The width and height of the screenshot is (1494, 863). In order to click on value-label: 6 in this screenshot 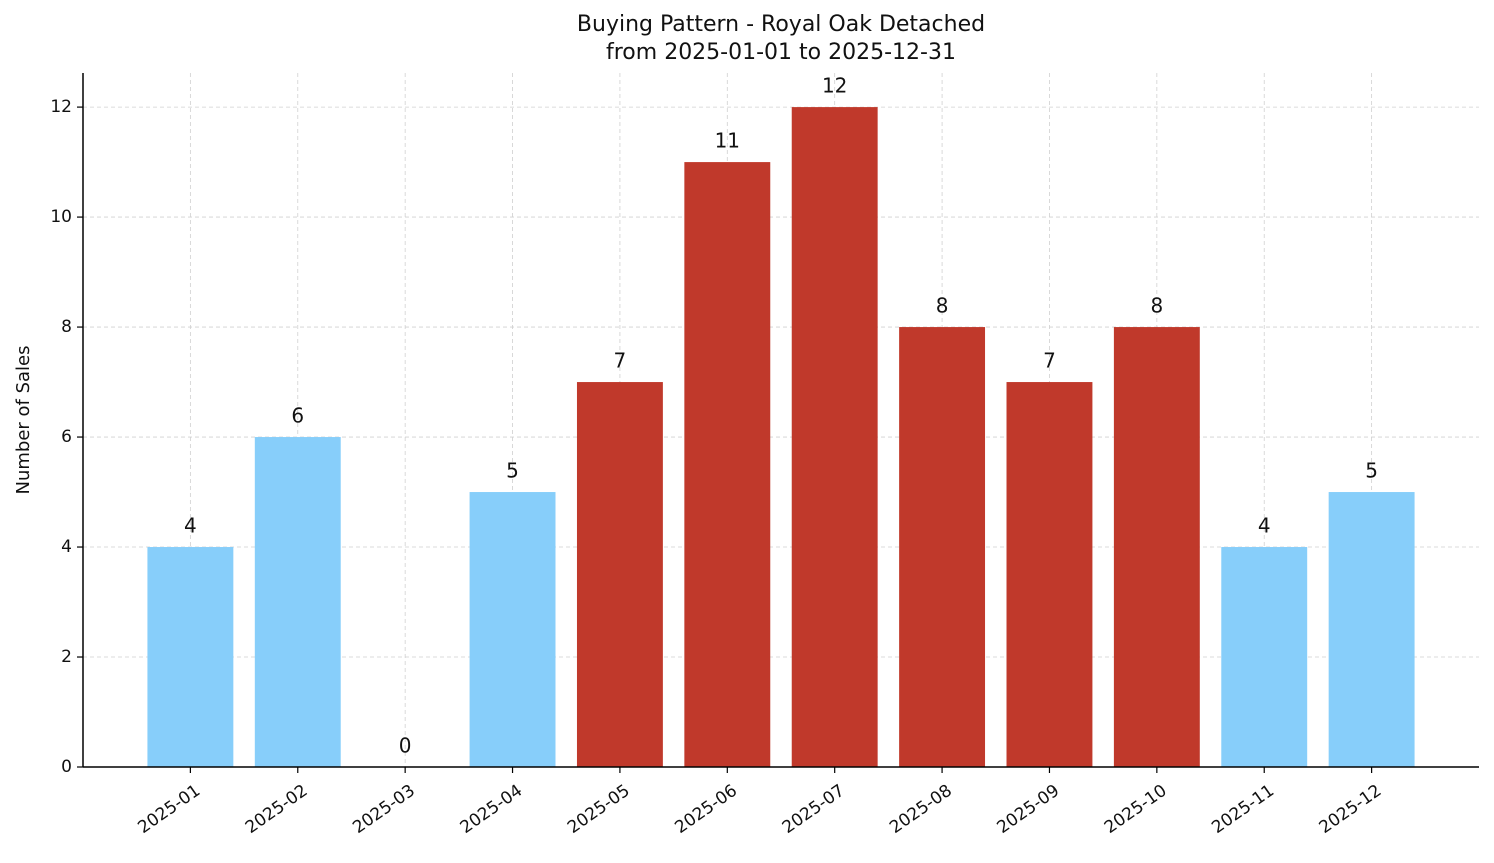, I will do `click(297, 416)`.